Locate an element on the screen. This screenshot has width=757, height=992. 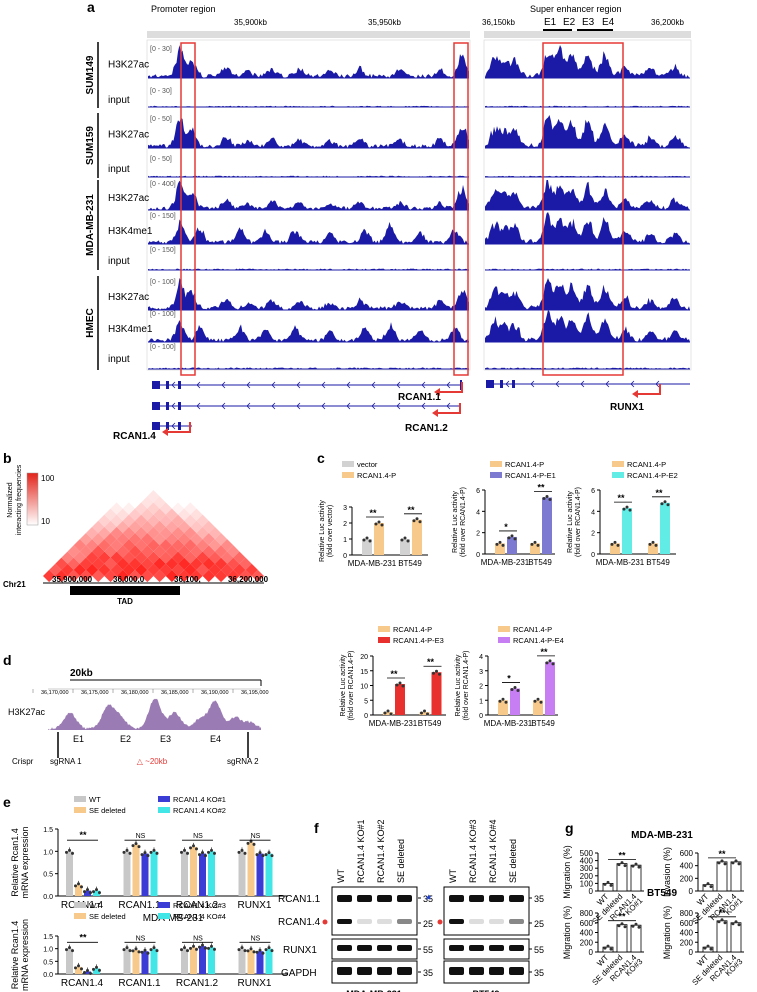
sgrna2-label: sgRNA 2 is located at coordinates (243, 761).